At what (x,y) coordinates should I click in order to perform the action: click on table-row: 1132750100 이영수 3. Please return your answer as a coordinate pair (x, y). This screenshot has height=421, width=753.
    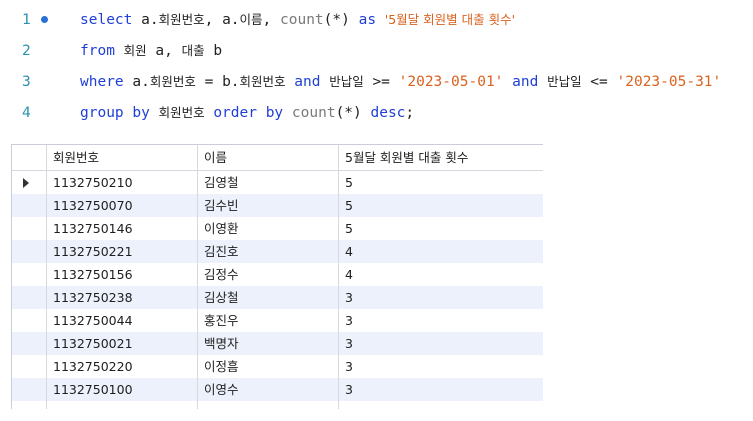
    Looking at the image, I should click on (277, 389).